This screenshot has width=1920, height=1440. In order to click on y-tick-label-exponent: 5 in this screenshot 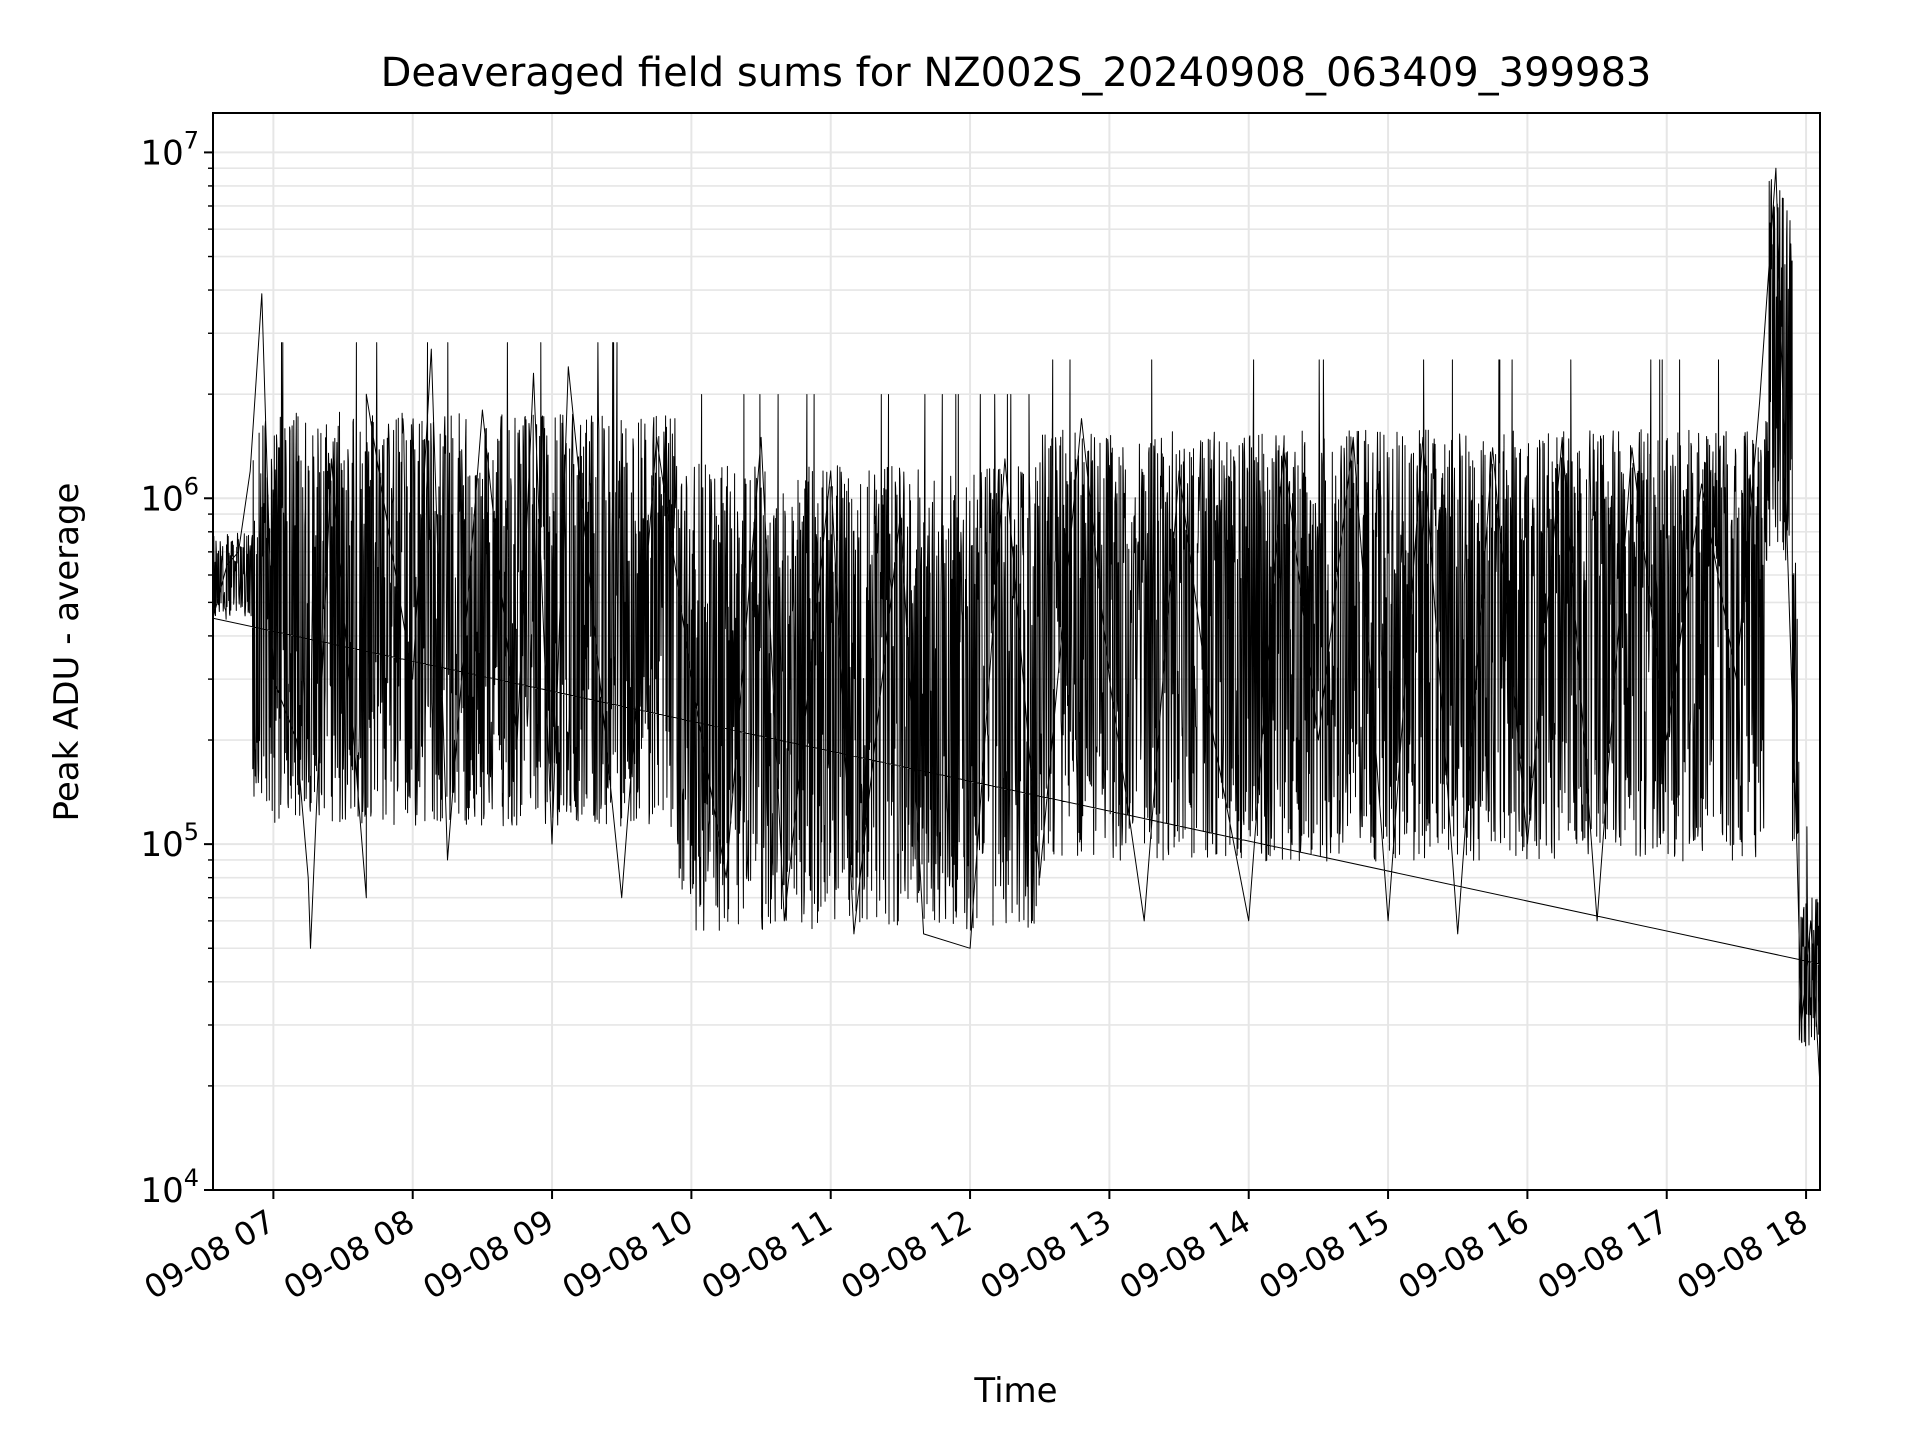, I will do `click(191, 832)`.